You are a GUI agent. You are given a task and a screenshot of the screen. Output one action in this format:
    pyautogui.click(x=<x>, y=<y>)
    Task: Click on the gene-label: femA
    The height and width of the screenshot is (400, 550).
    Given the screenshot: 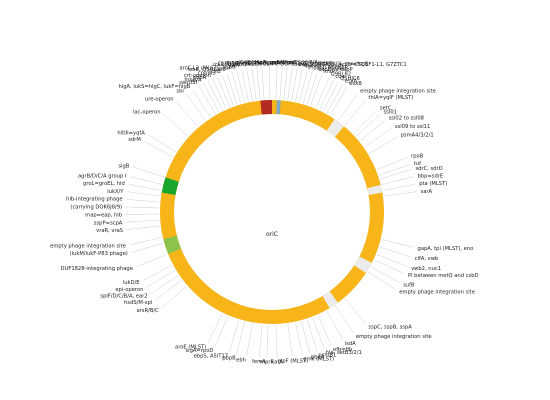 What is the action you would take?
    pyautogui.click(x=259, y=362)
    